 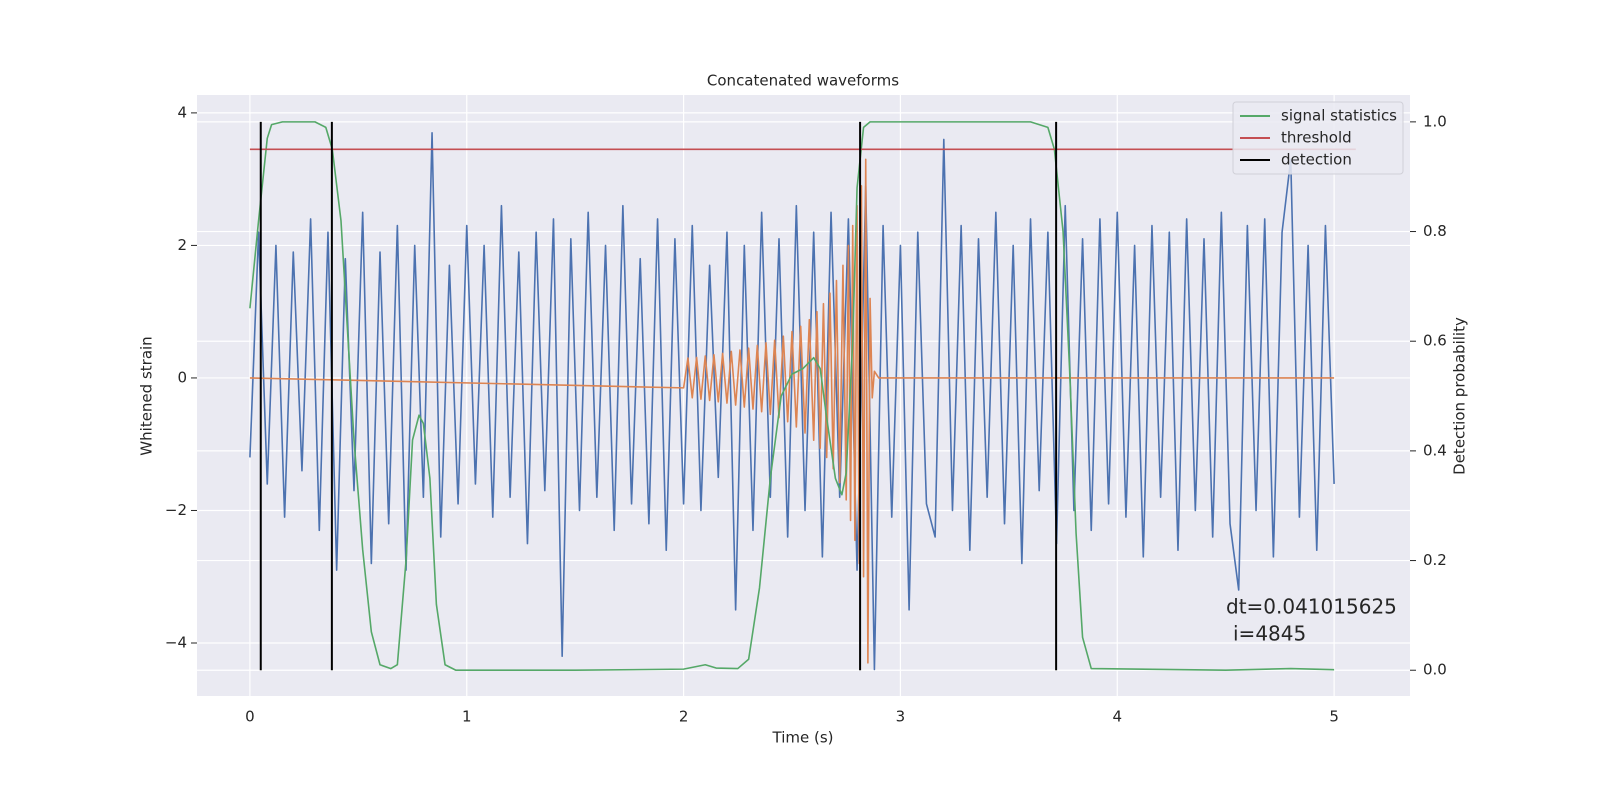 What do you see at coordinates (1435, 341) in the screenshot?
I see `y2-tick-label: 0.6` at bounding box center [1435, 341].